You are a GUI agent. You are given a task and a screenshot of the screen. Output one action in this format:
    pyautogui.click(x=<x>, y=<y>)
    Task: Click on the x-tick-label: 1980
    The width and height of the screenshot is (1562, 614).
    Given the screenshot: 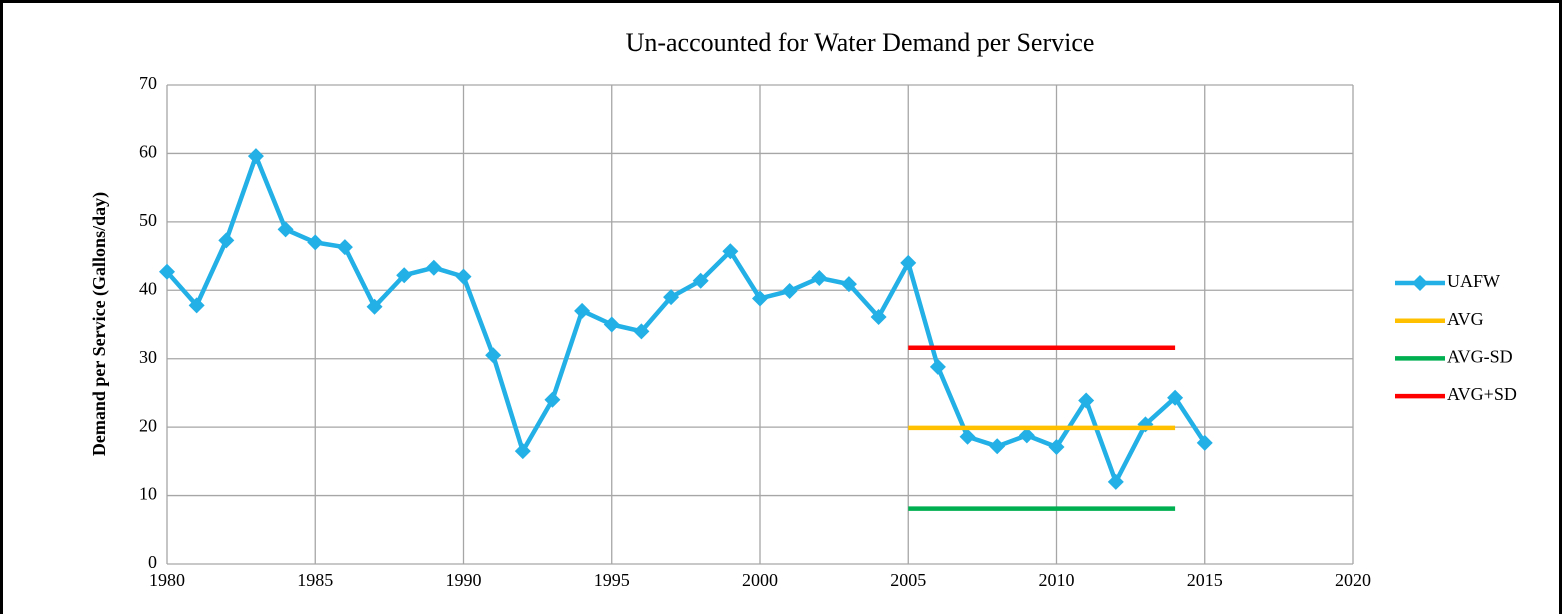 What is the action you would take?
    pyautogui.click(x=167, y=580)
    